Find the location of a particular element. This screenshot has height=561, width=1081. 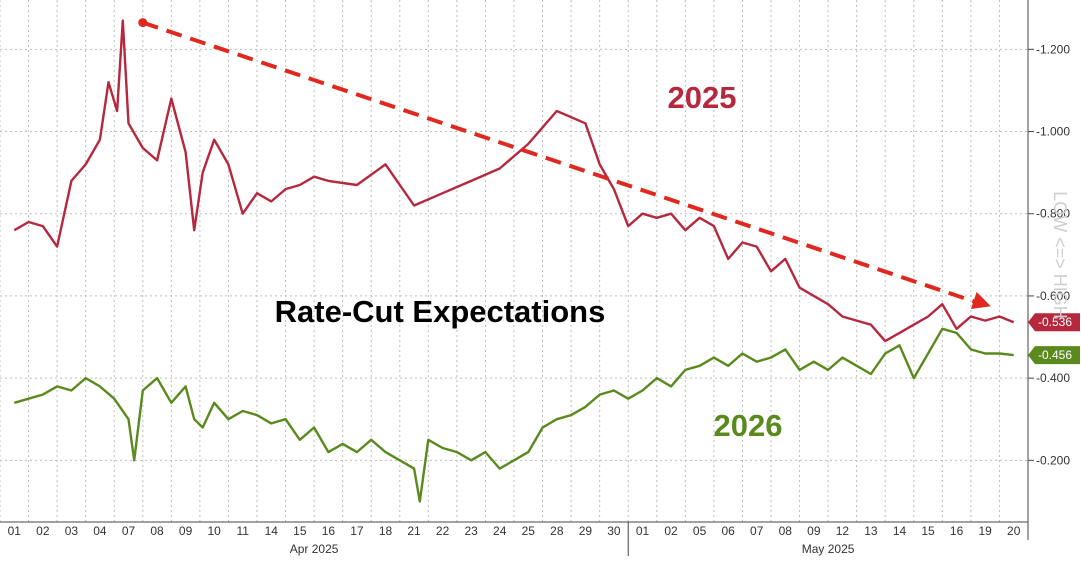

series-2026-annotation: 2026 is located at coordinates (748, 425).